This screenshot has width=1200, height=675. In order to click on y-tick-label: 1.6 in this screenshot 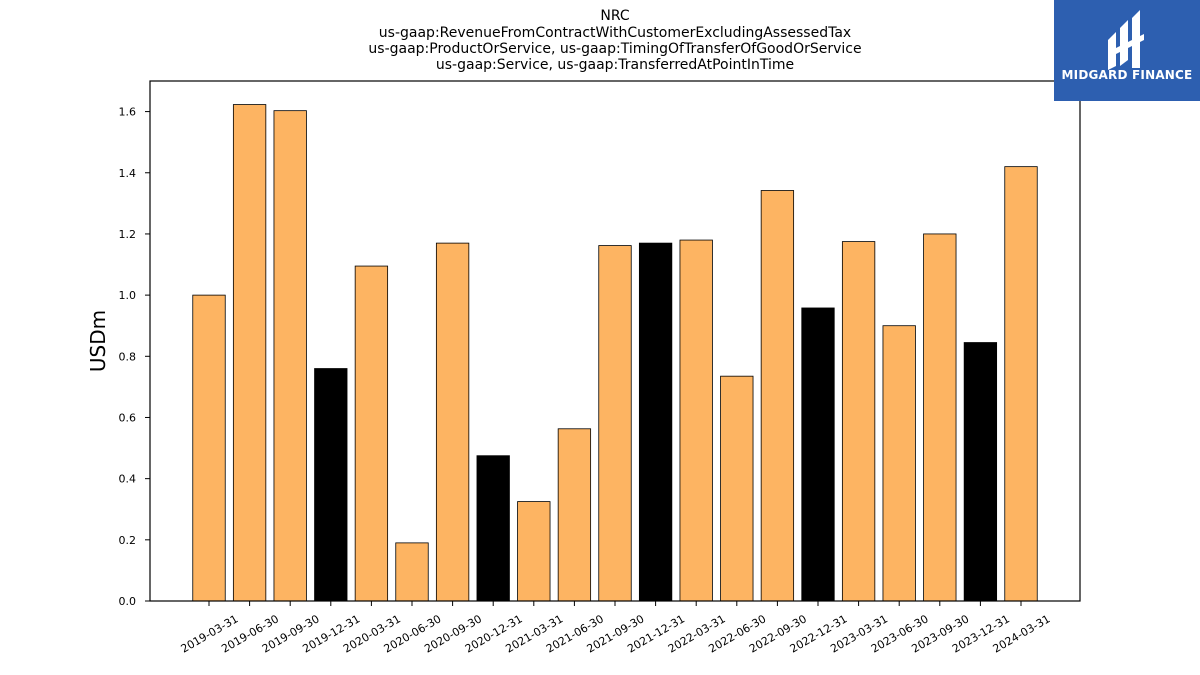, I will do `click(128, 112)`.